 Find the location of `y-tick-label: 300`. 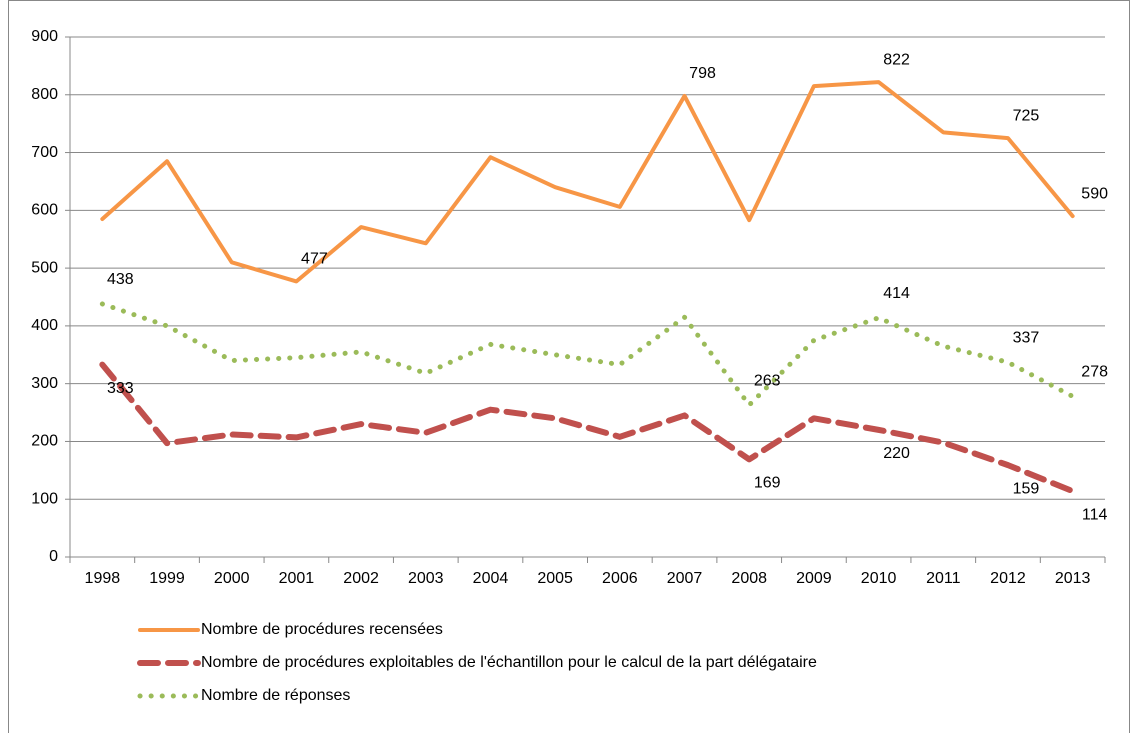

y-tick-label: 300 is located at coordinates (44, 383).